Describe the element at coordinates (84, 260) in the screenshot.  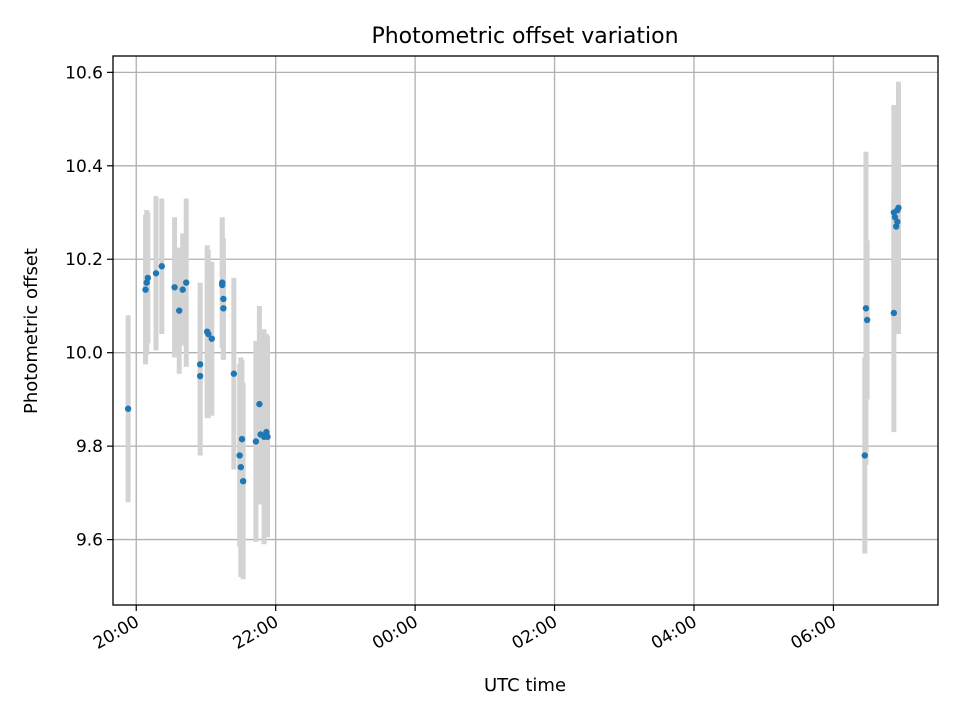
I see `y-tick-label: 10.2` at that location.